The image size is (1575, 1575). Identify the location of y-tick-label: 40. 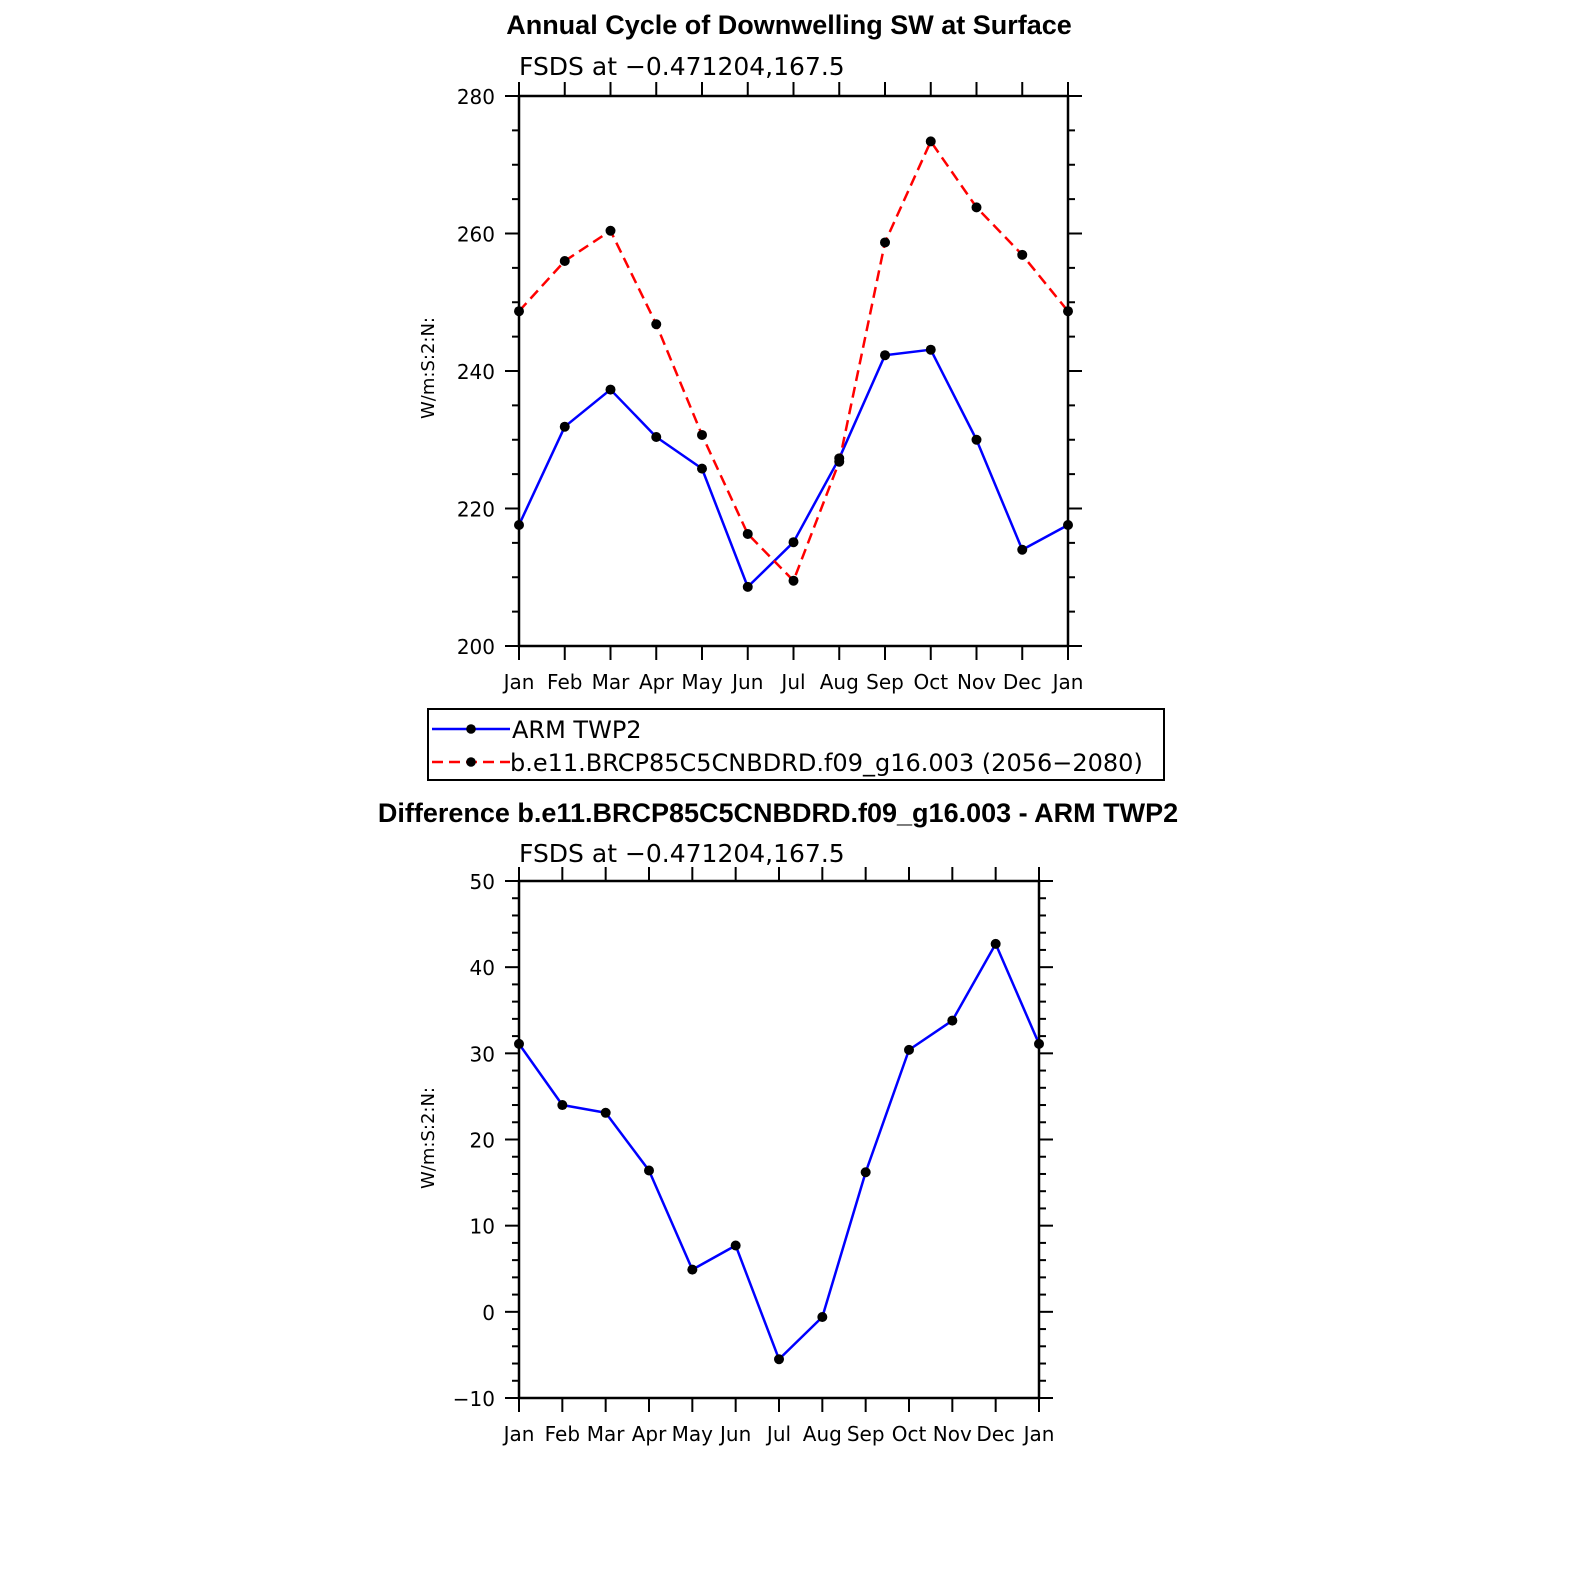
(482, 968).